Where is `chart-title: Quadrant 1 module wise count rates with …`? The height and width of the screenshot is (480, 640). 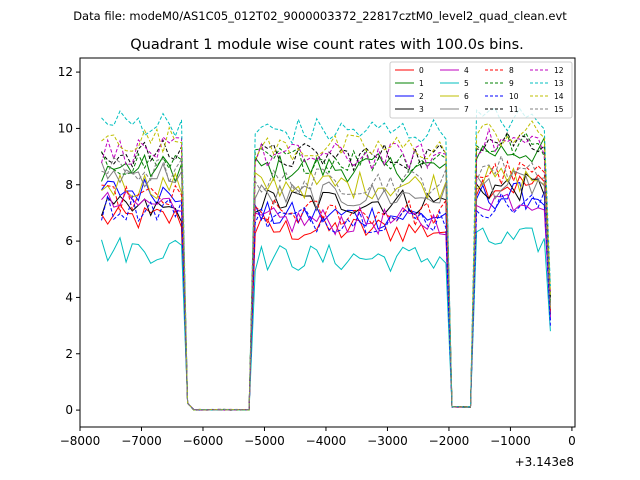
chart-title: Quadrant 1 module wise count rates with … is located at coordinates (327, 45).